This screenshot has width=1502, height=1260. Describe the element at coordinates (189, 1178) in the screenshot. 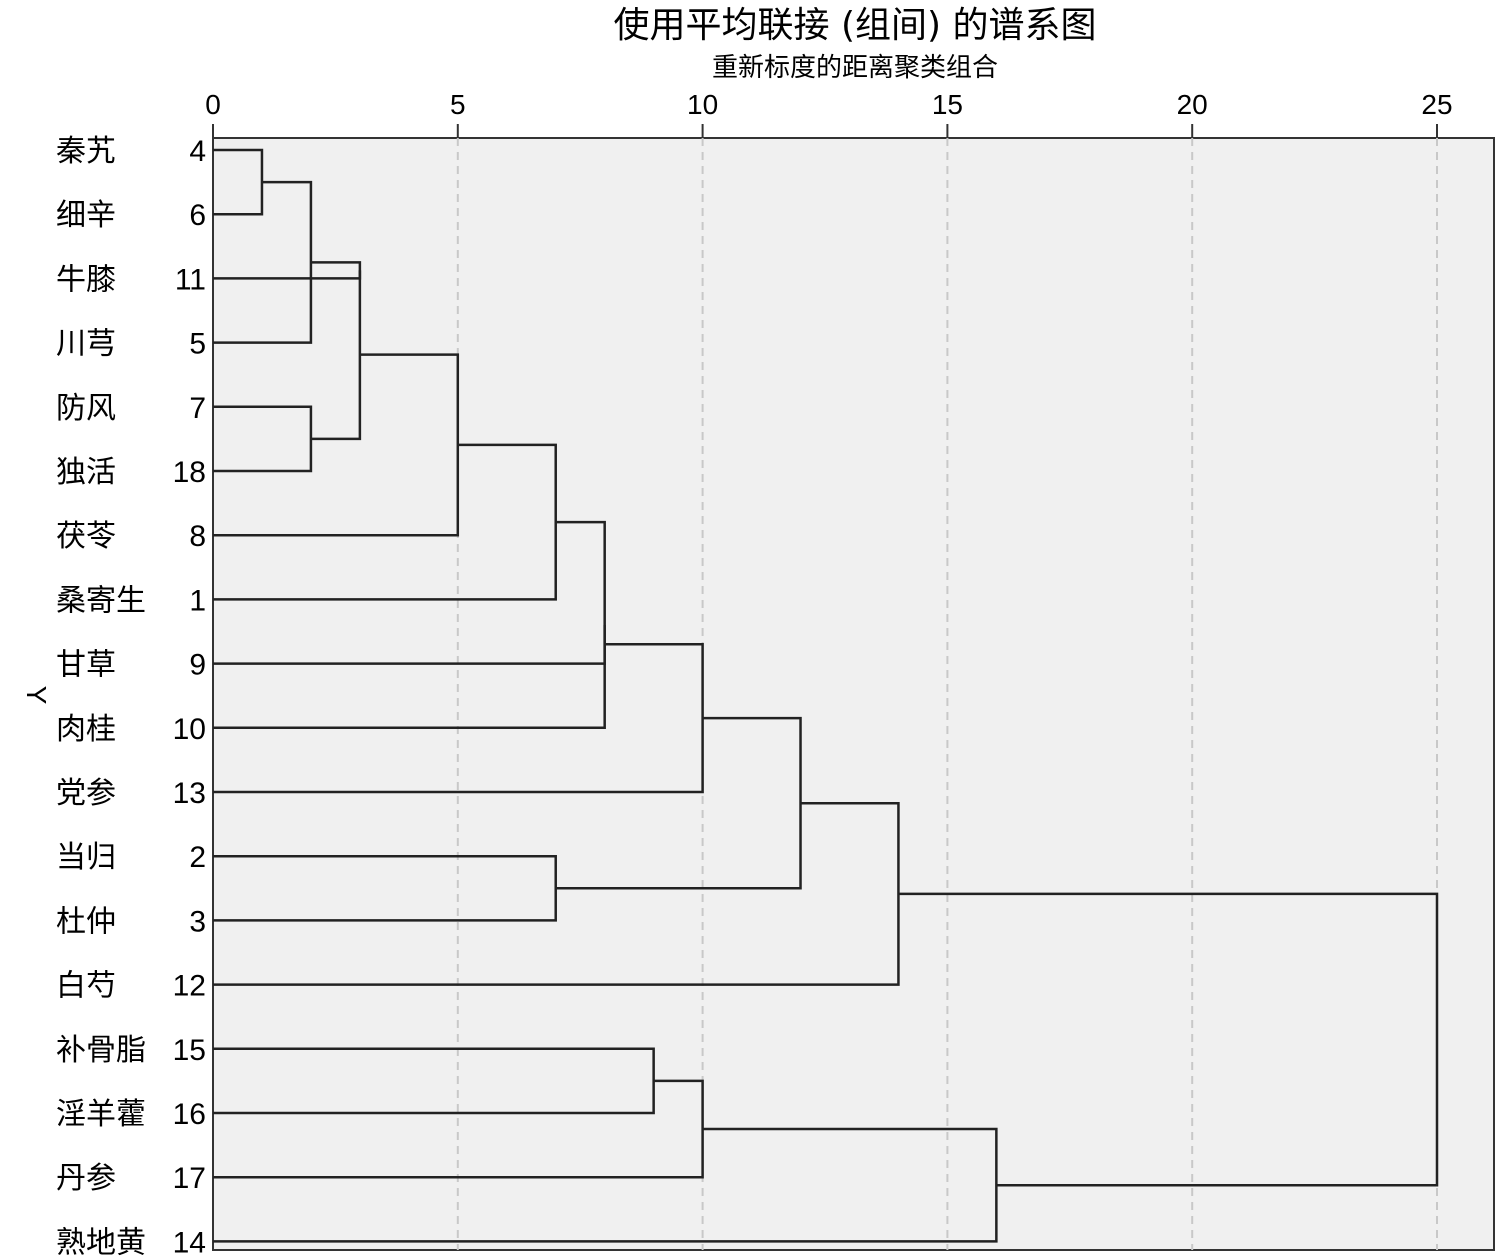

I see `leaf-id-label: 17` at that location.